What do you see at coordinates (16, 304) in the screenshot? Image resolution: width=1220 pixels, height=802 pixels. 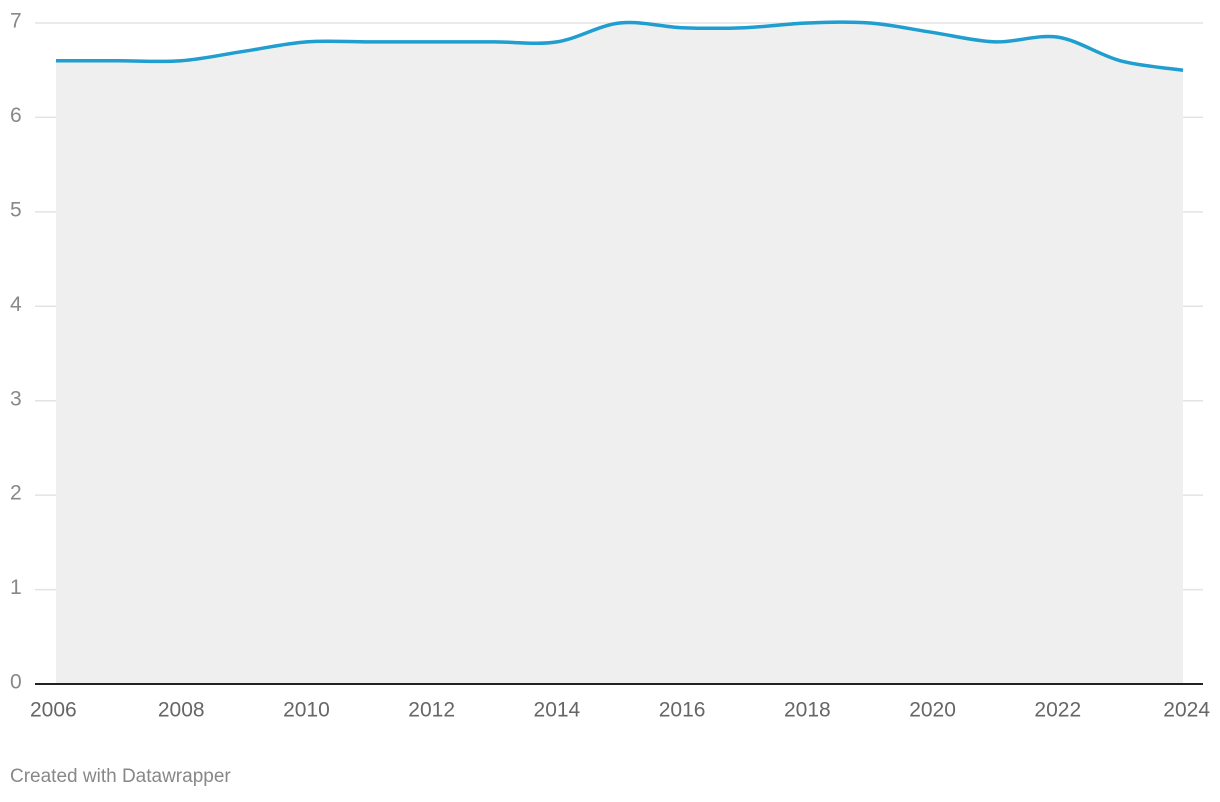 I see `y-tick-label: 4` at bounding box center [16, 304].